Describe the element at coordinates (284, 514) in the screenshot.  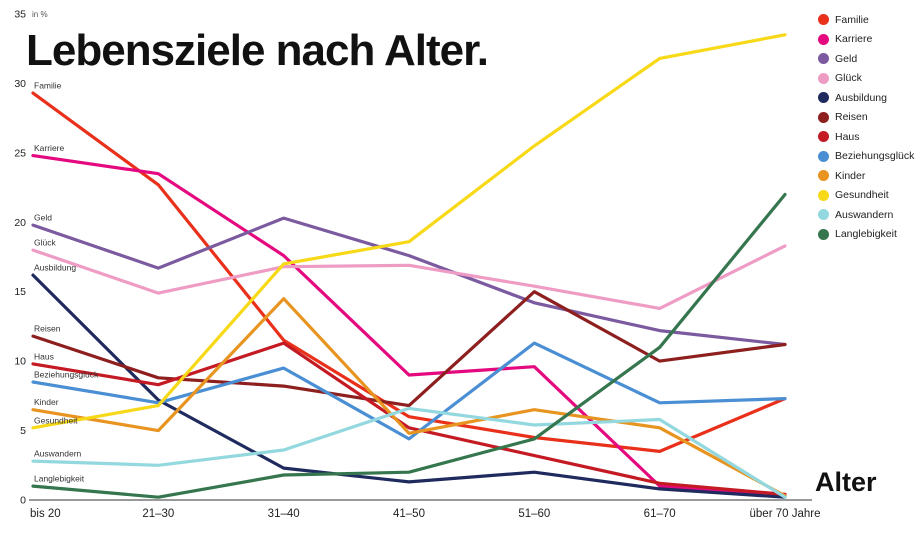
I see `x-axis-category-label: 31–40` at that location.